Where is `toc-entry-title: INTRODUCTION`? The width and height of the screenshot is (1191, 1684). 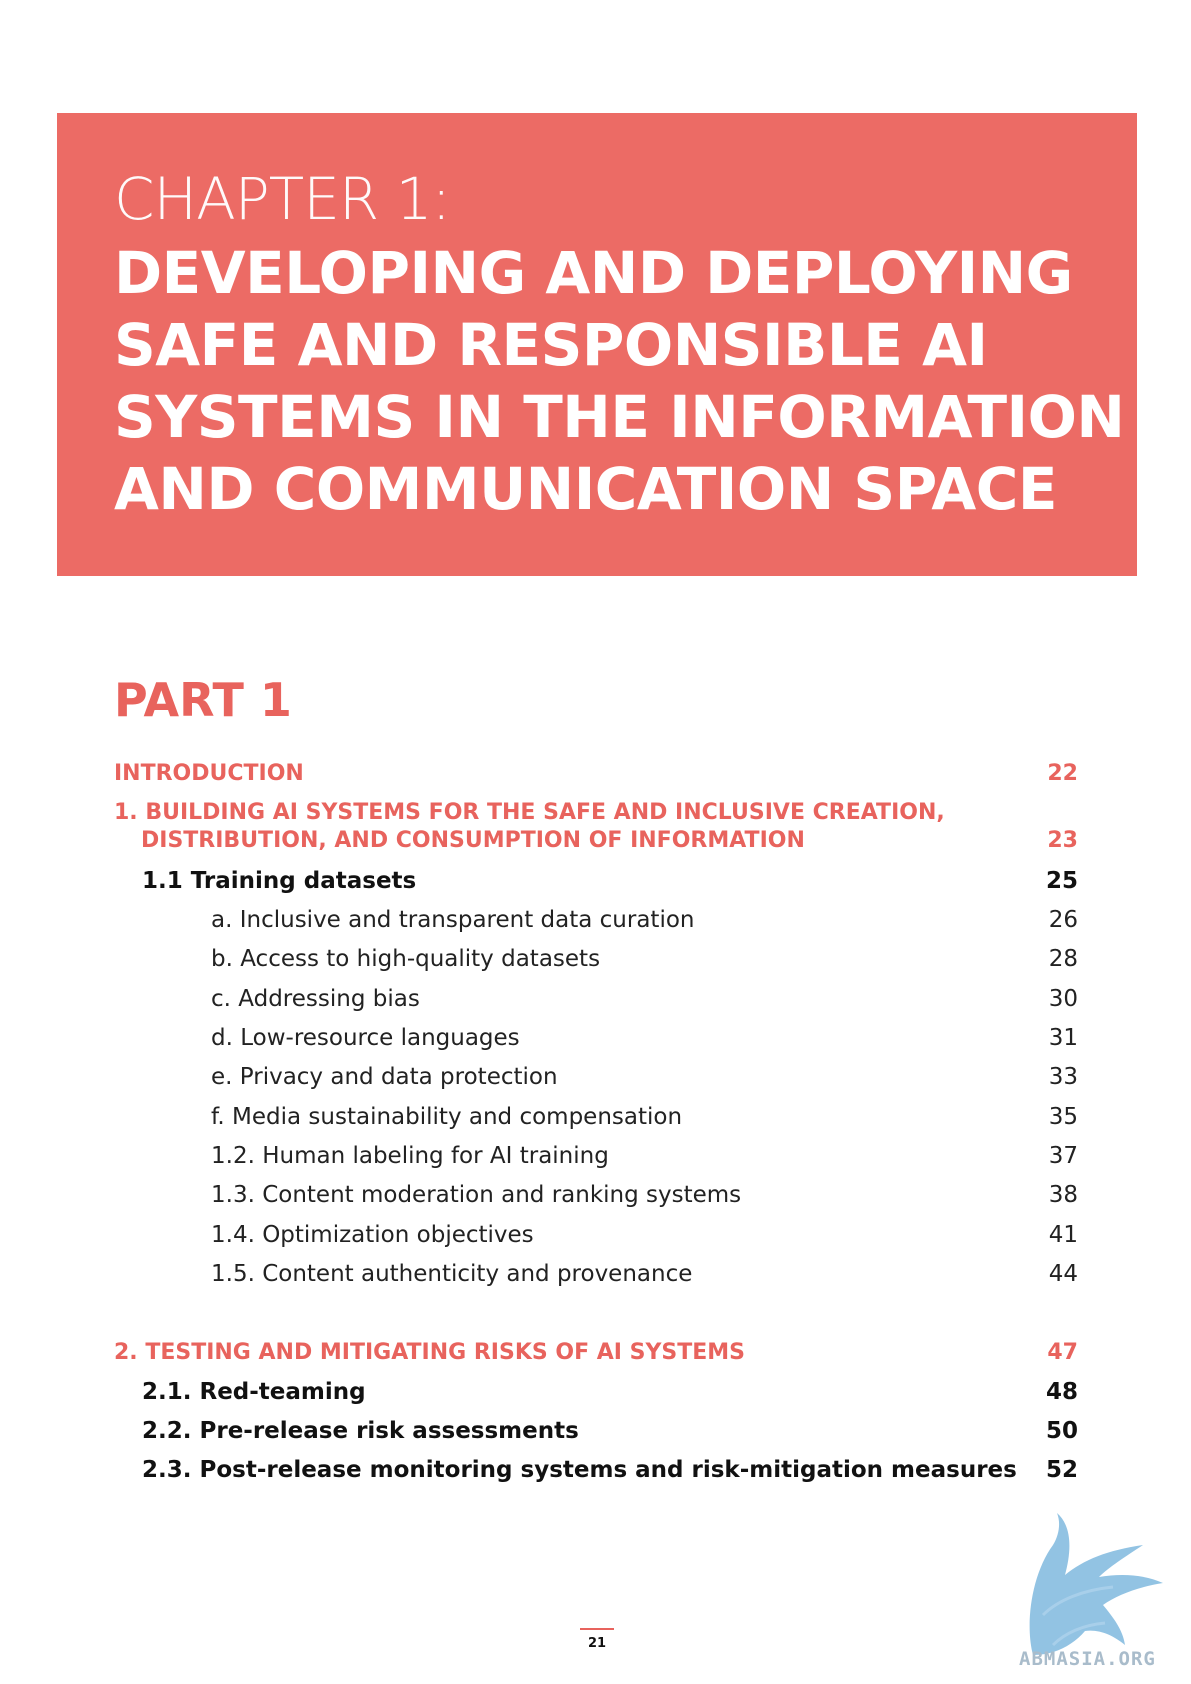
toc-entry-title: INTRODUCTION is located at coordinates (209, 773).